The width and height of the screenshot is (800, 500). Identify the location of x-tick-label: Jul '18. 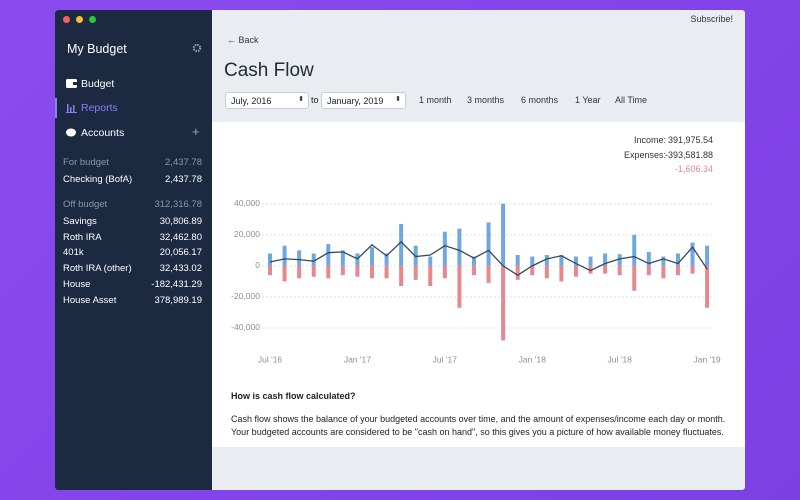
(620, 359).